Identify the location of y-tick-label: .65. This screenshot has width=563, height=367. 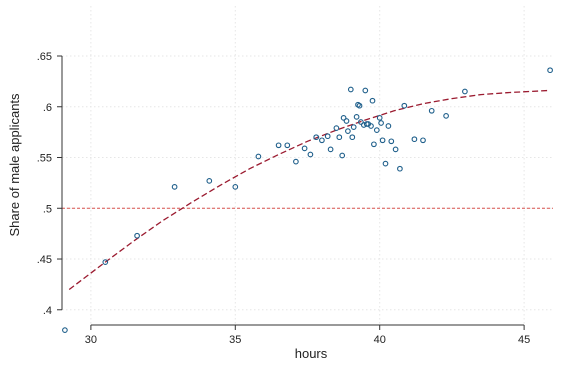
(44, 57).